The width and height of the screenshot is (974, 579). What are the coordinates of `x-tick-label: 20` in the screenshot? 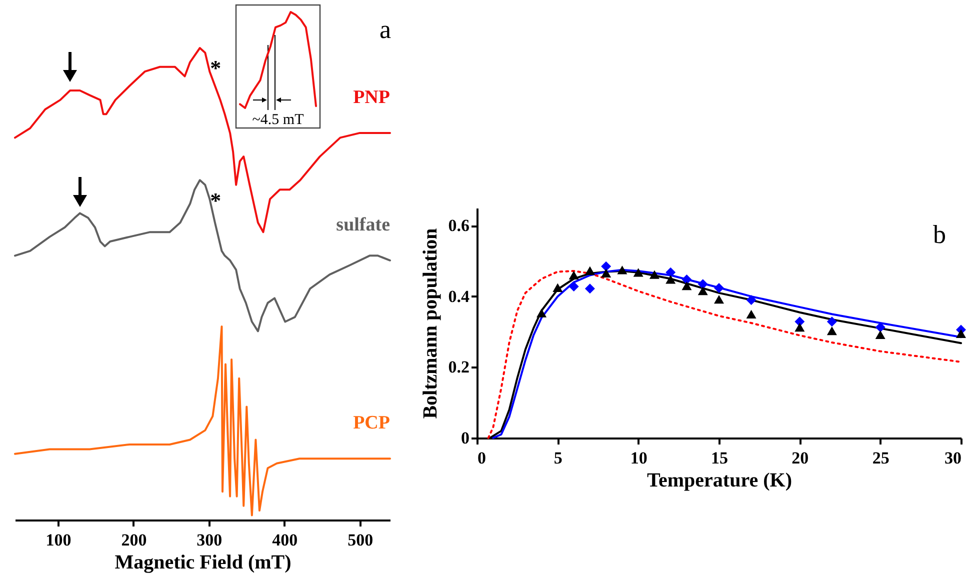 It's located at (800, 458).